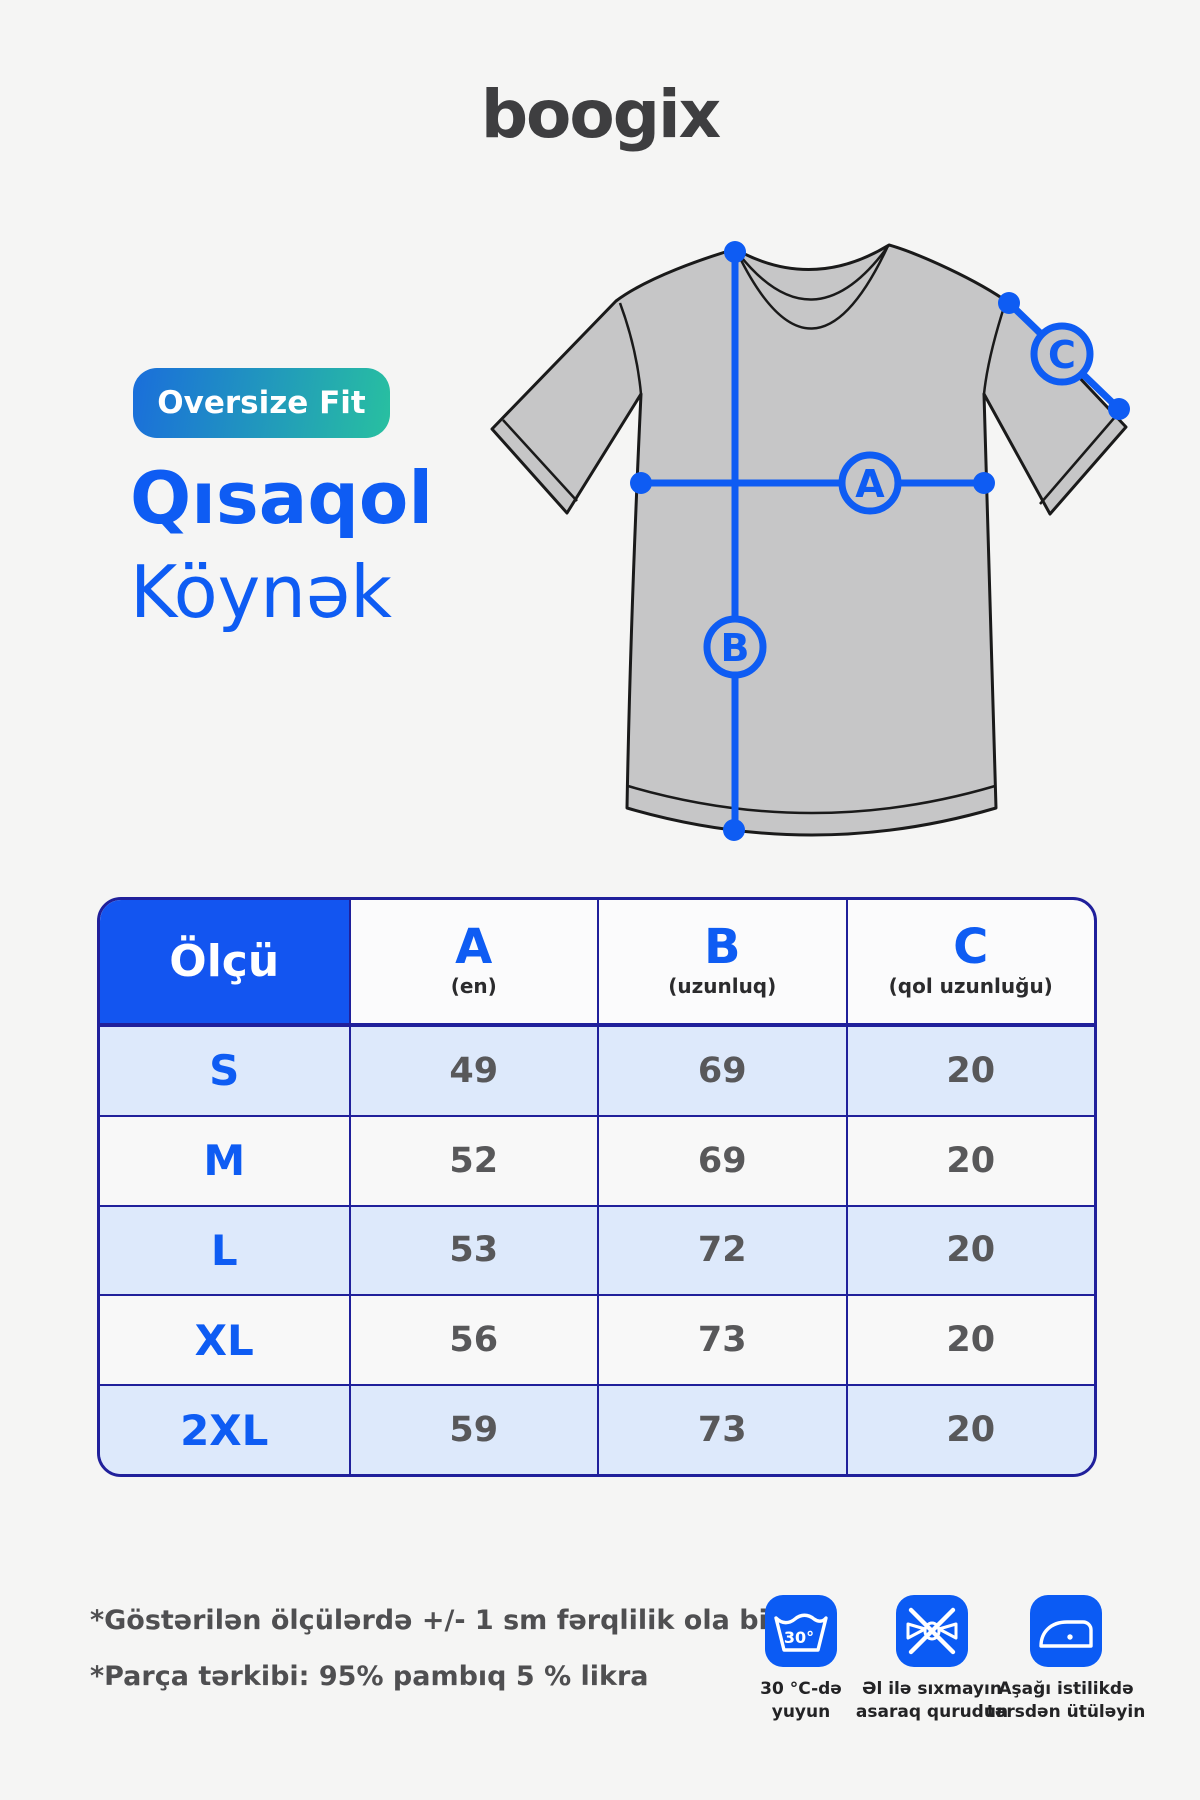  What do you see at coordinates (799, 1637) in the screenshot?
I see `wash-temp-text: 30°` at bounding box center [799, 1637].